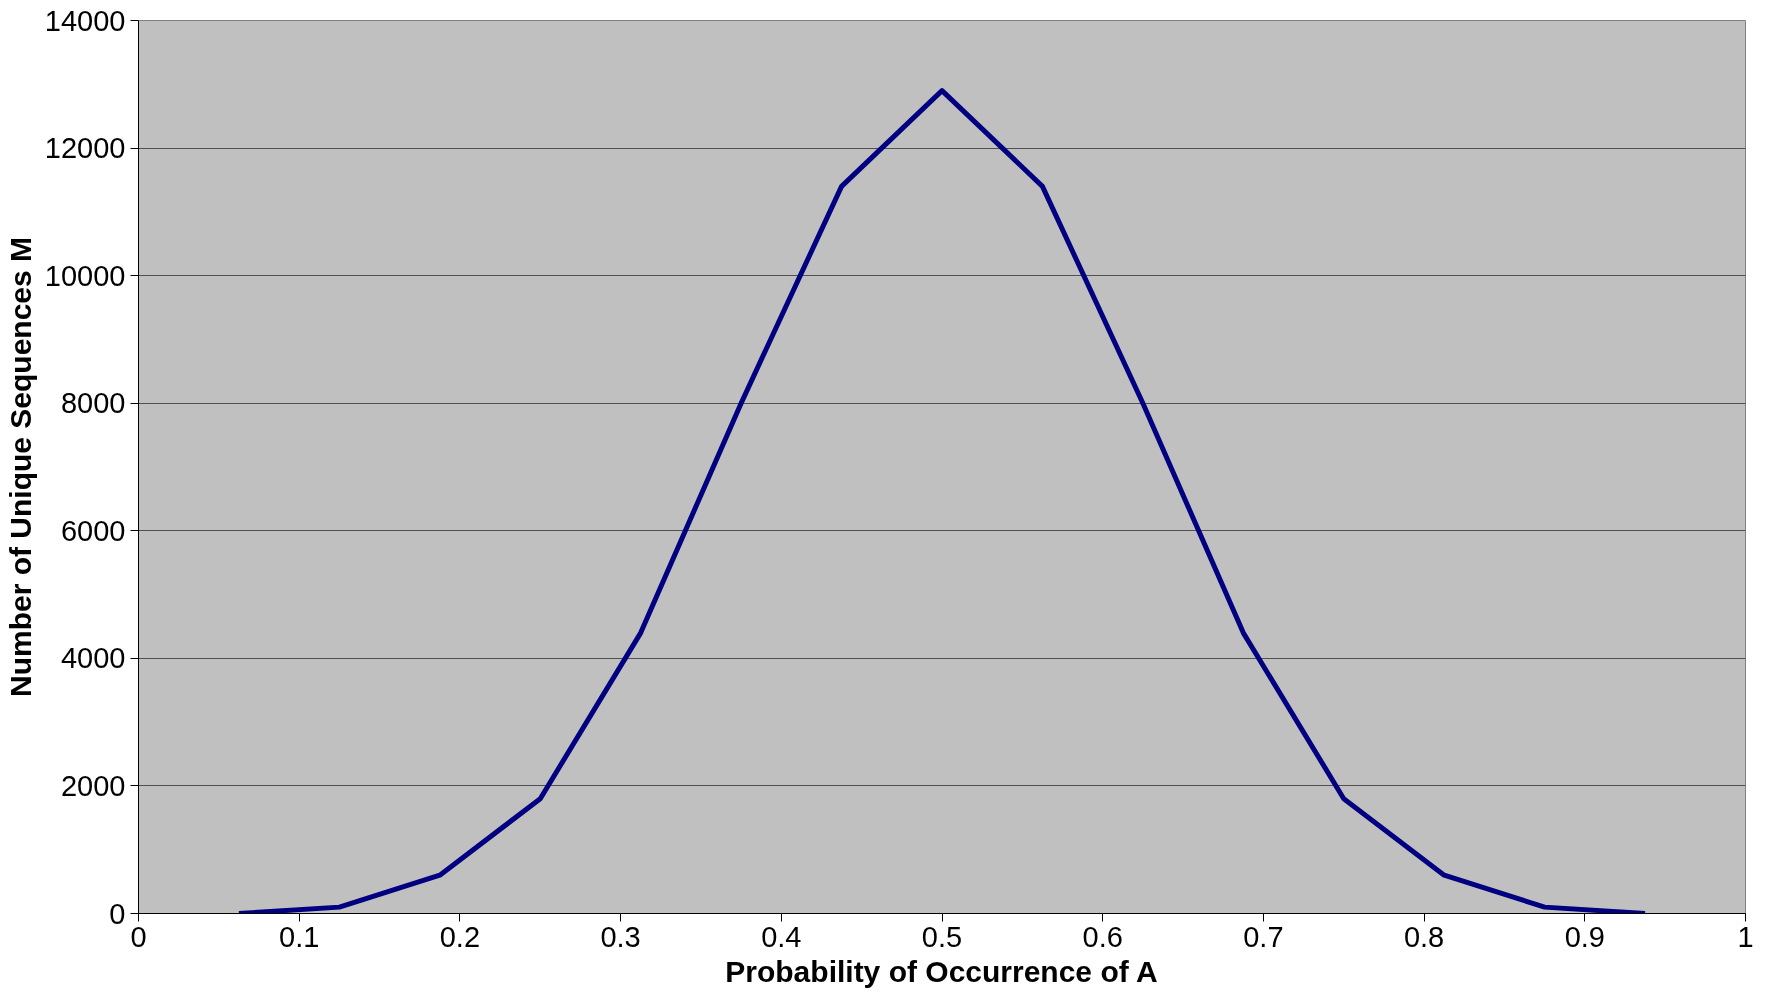 This screenshot has height=1000, width=1781. What do you see at coordinates (1584, 936) in the screenshot?
I see `x-tick-label: 0.9` at bounding box center [1584, 936].